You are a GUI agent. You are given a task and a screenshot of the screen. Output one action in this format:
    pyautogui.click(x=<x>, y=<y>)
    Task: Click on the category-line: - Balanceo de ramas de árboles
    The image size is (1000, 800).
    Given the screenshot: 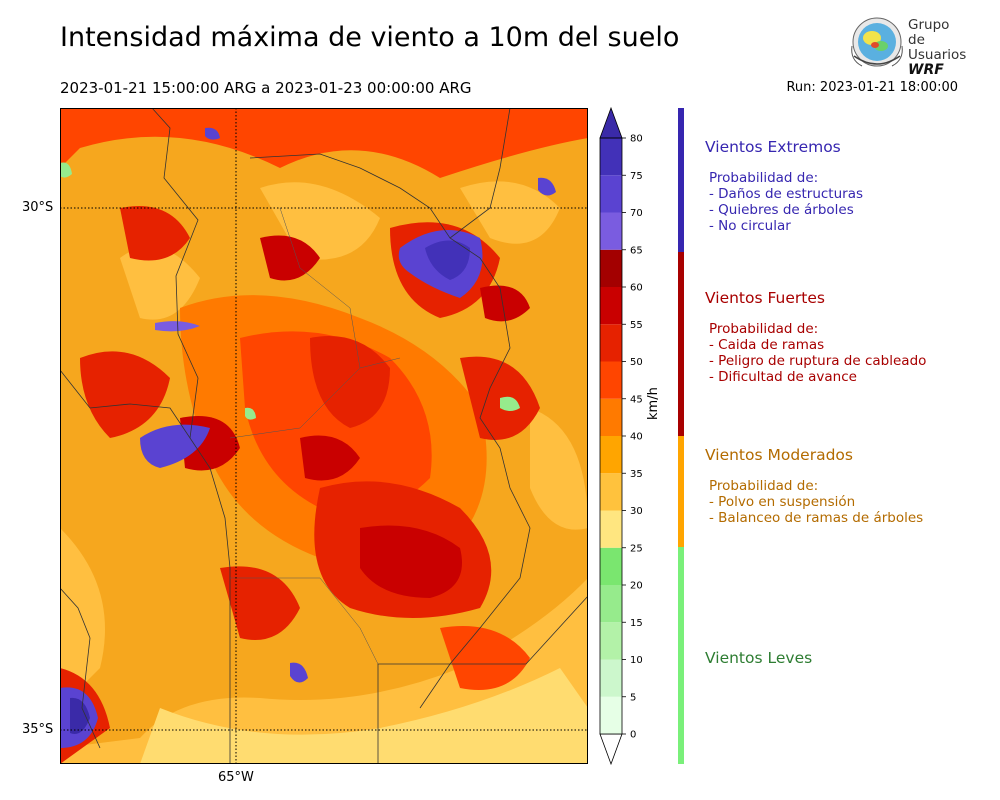 What is the action you would take?
    pyautogui.click(x=816, y=518)
    